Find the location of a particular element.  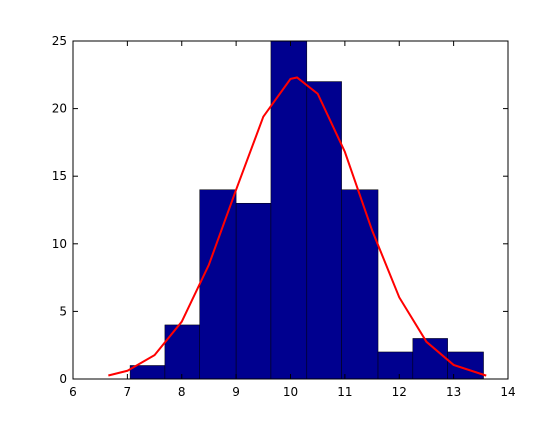

y-tick-label: 0 is located at coordinates (63, 379).